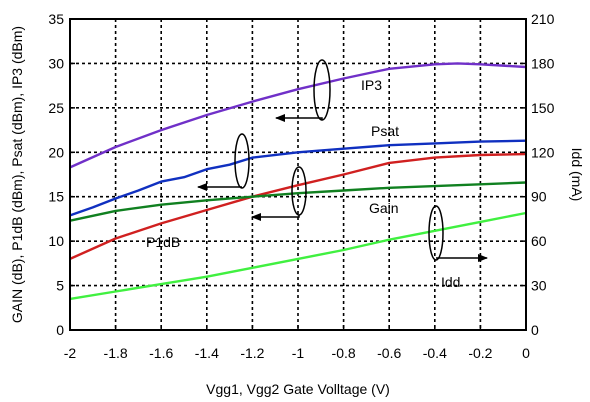 This screenshot has width=590, height=402. Describe the element at coordinates (389, 353) in the screenshot. I see `x-tick-label: -0.6` at that location.